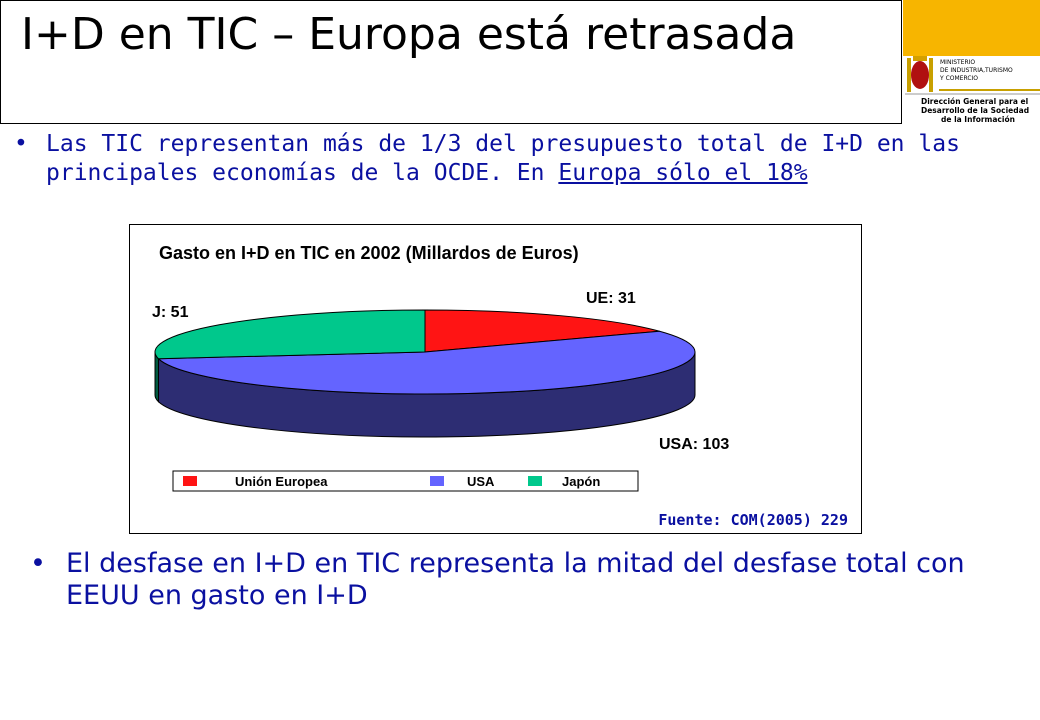  Describe the element at coordinates (391, 481) in the screenshot. I see `legend: Unión Europea USA Japón` at that location.